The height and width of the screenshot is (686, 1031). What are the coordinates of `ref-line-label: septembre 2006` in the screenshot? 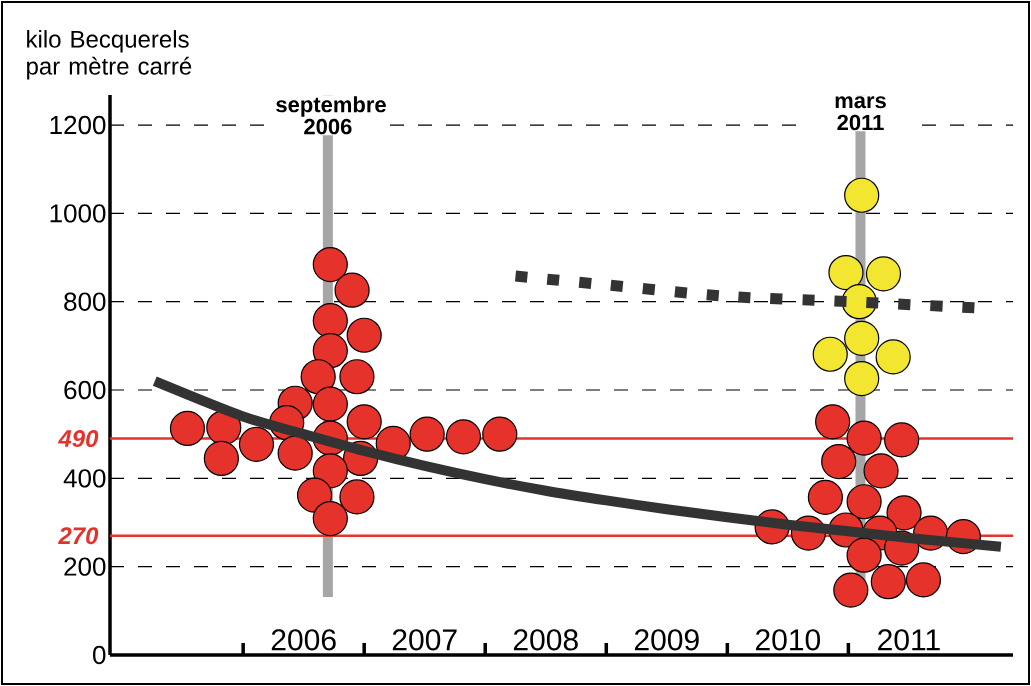 It's located at (331, 115).